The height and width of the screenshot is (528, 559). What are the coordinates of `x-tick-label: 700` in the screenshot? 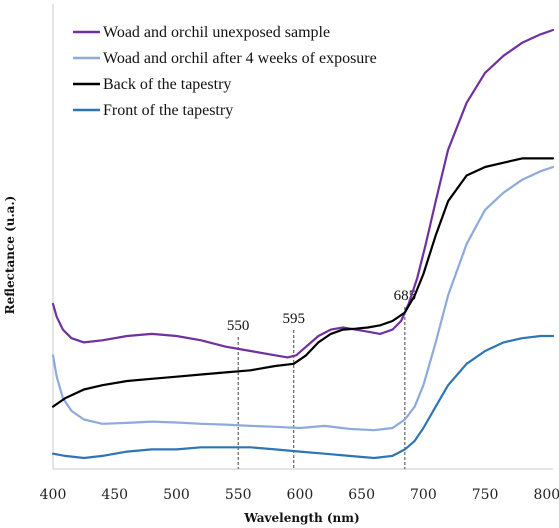 It's located at (423, 495).